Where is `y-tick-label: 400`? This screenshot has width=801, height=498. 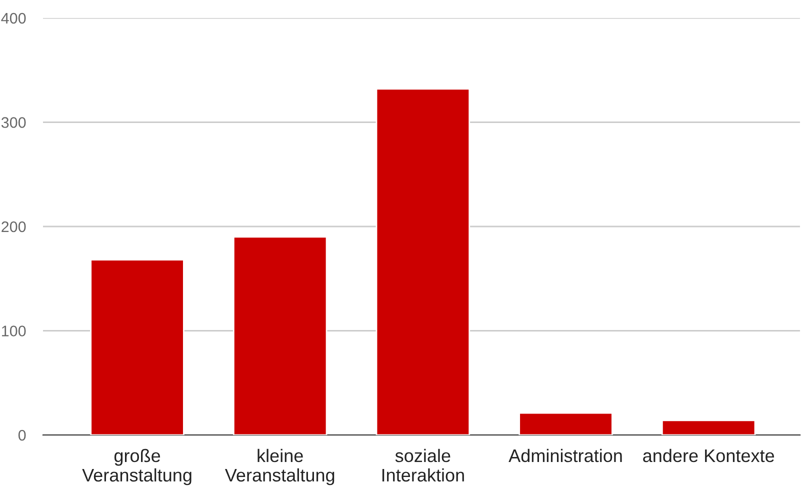
y-tick-label: 400 is located at coordinates (13, 18).